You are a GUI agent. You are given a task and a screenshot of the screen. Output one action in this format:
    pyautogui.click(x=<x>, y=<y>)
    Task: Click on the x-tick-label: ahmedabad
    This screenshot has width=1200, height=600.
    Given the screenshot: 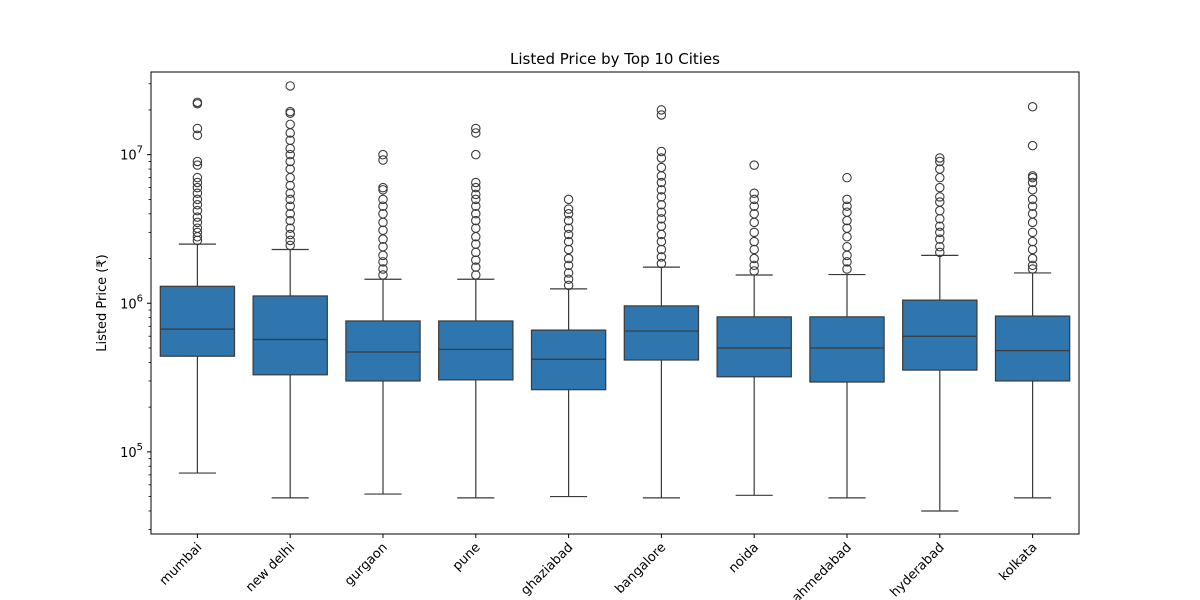 What is the action you would take?
    pyautogui.click(x=821, y=570)
    